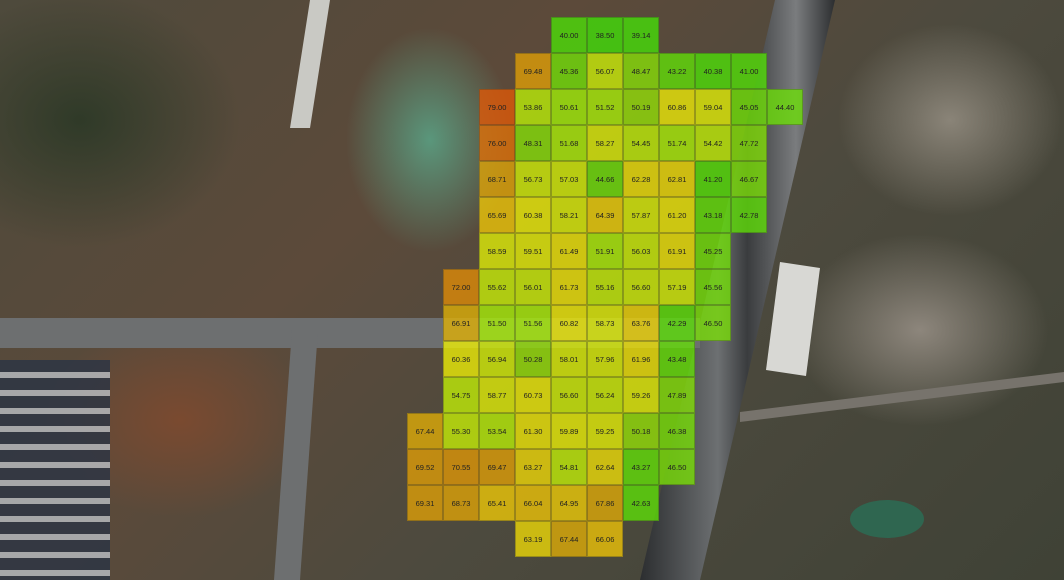  I want to click on heatmap-cell: 63.76, so click(641, 323).